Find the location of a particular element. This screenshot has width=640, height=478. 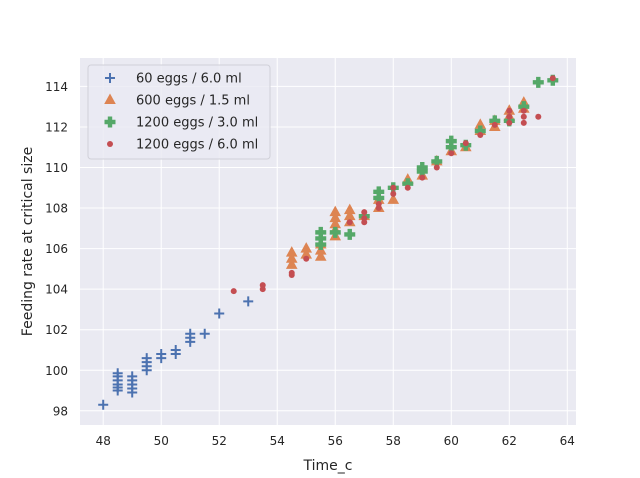

y-tick-label: 98 is located at coordinates (60, 411).